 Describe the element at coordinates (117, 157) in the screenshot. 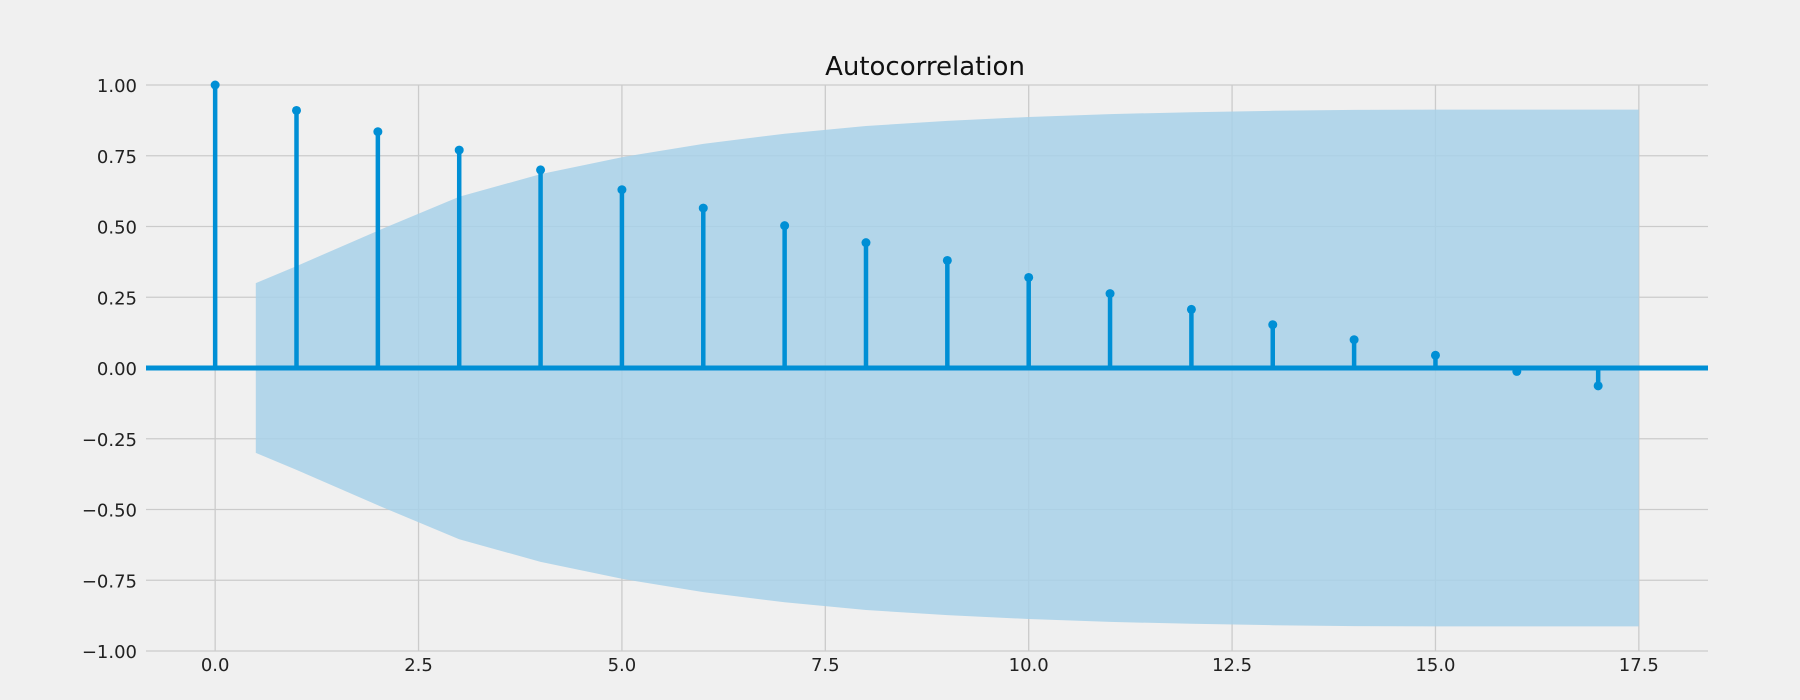

I see `y-tick-label: 0.75` at that location.